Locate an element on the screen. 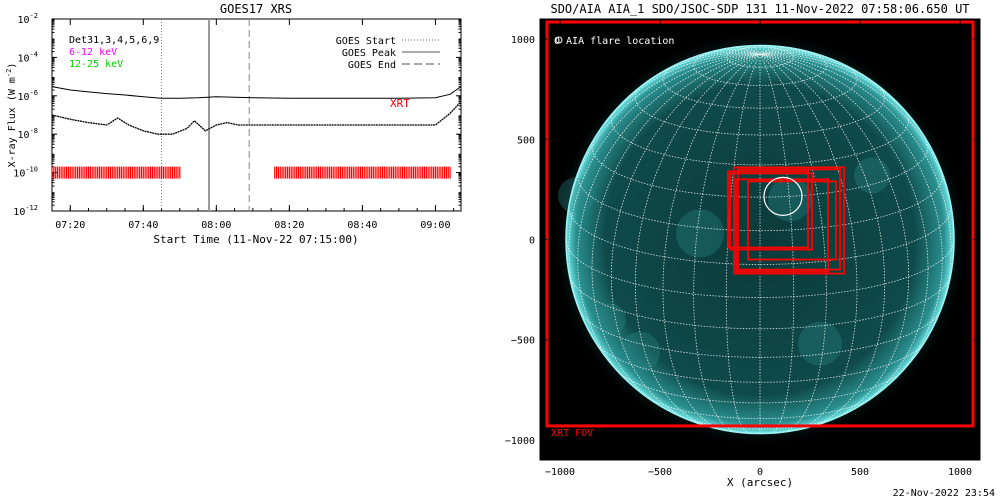  goes-y-tick-exponent: -8 is located at coordinates (34, 131).